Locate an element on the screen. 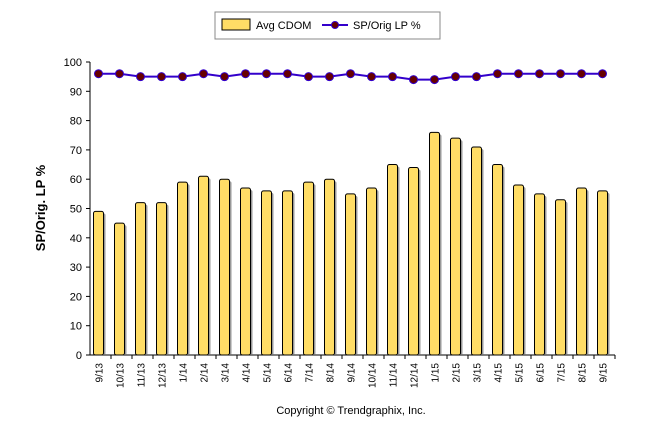 The width and height of the screenshot is (646, 434). x-tick-label: 10/14 is located at coordinates (373, 375).